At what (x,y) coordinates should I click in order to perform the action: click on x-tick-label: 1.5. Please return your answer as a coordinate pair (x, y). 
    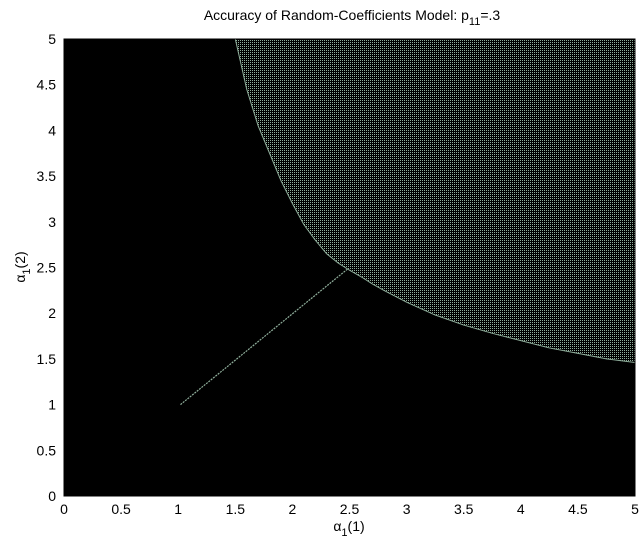
    Looking at the image, I should click on (236, 509).